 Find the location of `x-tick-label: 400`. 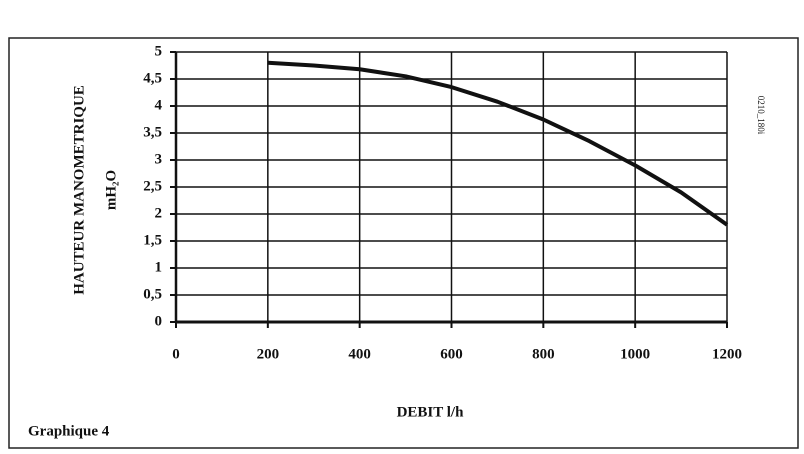

x-tick-label: 400 is located at coordinates (359, 354).